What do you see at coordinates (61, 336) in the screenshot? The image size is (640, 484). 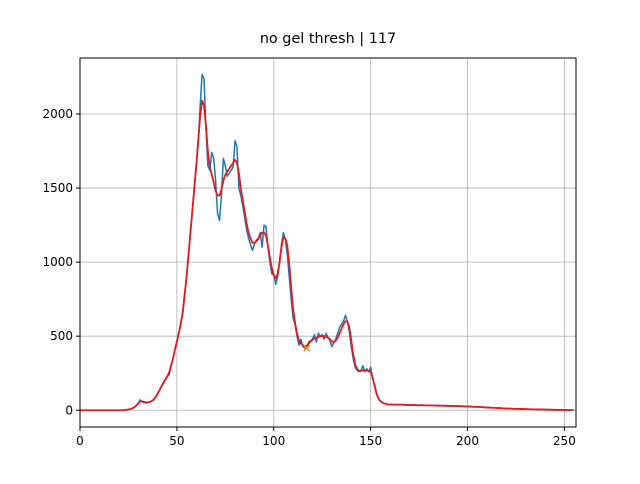 I see `y-tick-label: 500` at bounding box center [61, 336].